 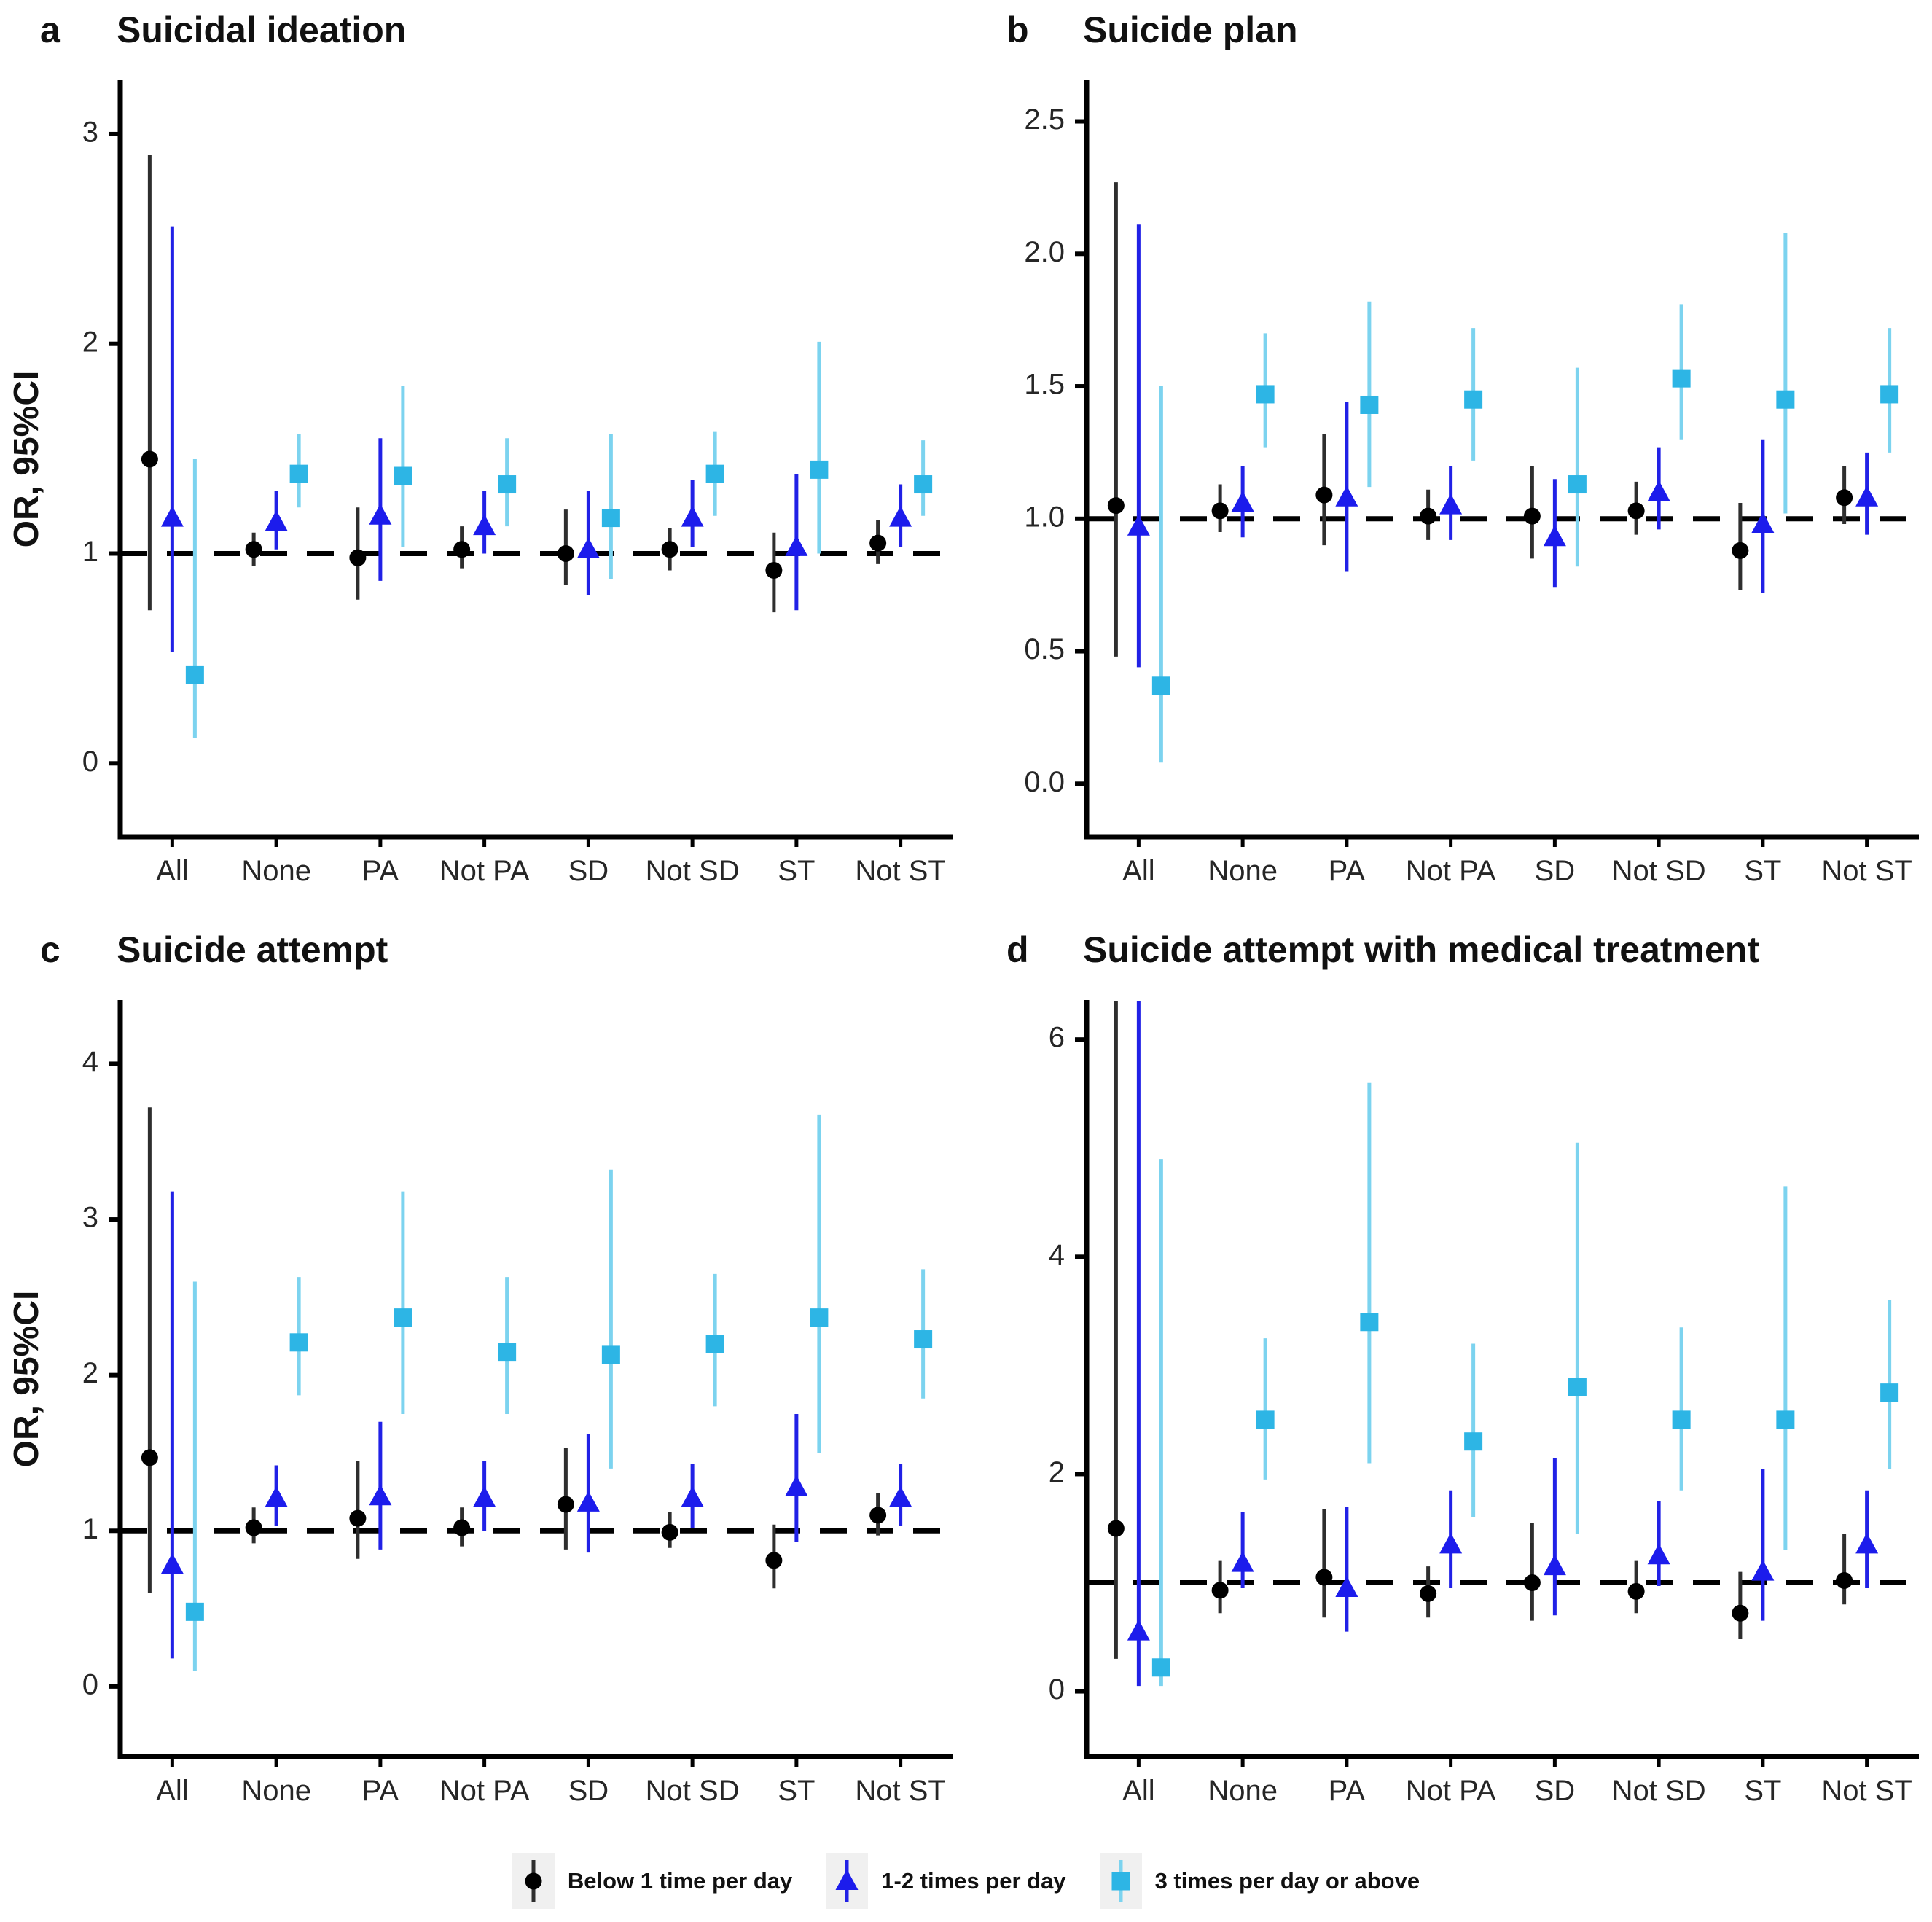 What do you see at coordinates (1044, 517) in the screenshot?
I see `y-tick-label: 1.0` at bounding box center [1044, 517].